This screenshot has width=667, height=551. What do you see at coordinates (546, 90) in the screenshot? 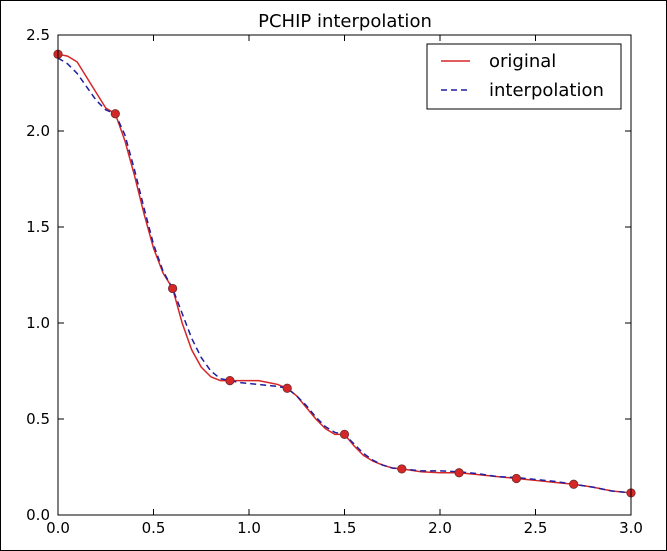
I see `legend-label-interpolation: interpolation` at bounding box center [546, 90].